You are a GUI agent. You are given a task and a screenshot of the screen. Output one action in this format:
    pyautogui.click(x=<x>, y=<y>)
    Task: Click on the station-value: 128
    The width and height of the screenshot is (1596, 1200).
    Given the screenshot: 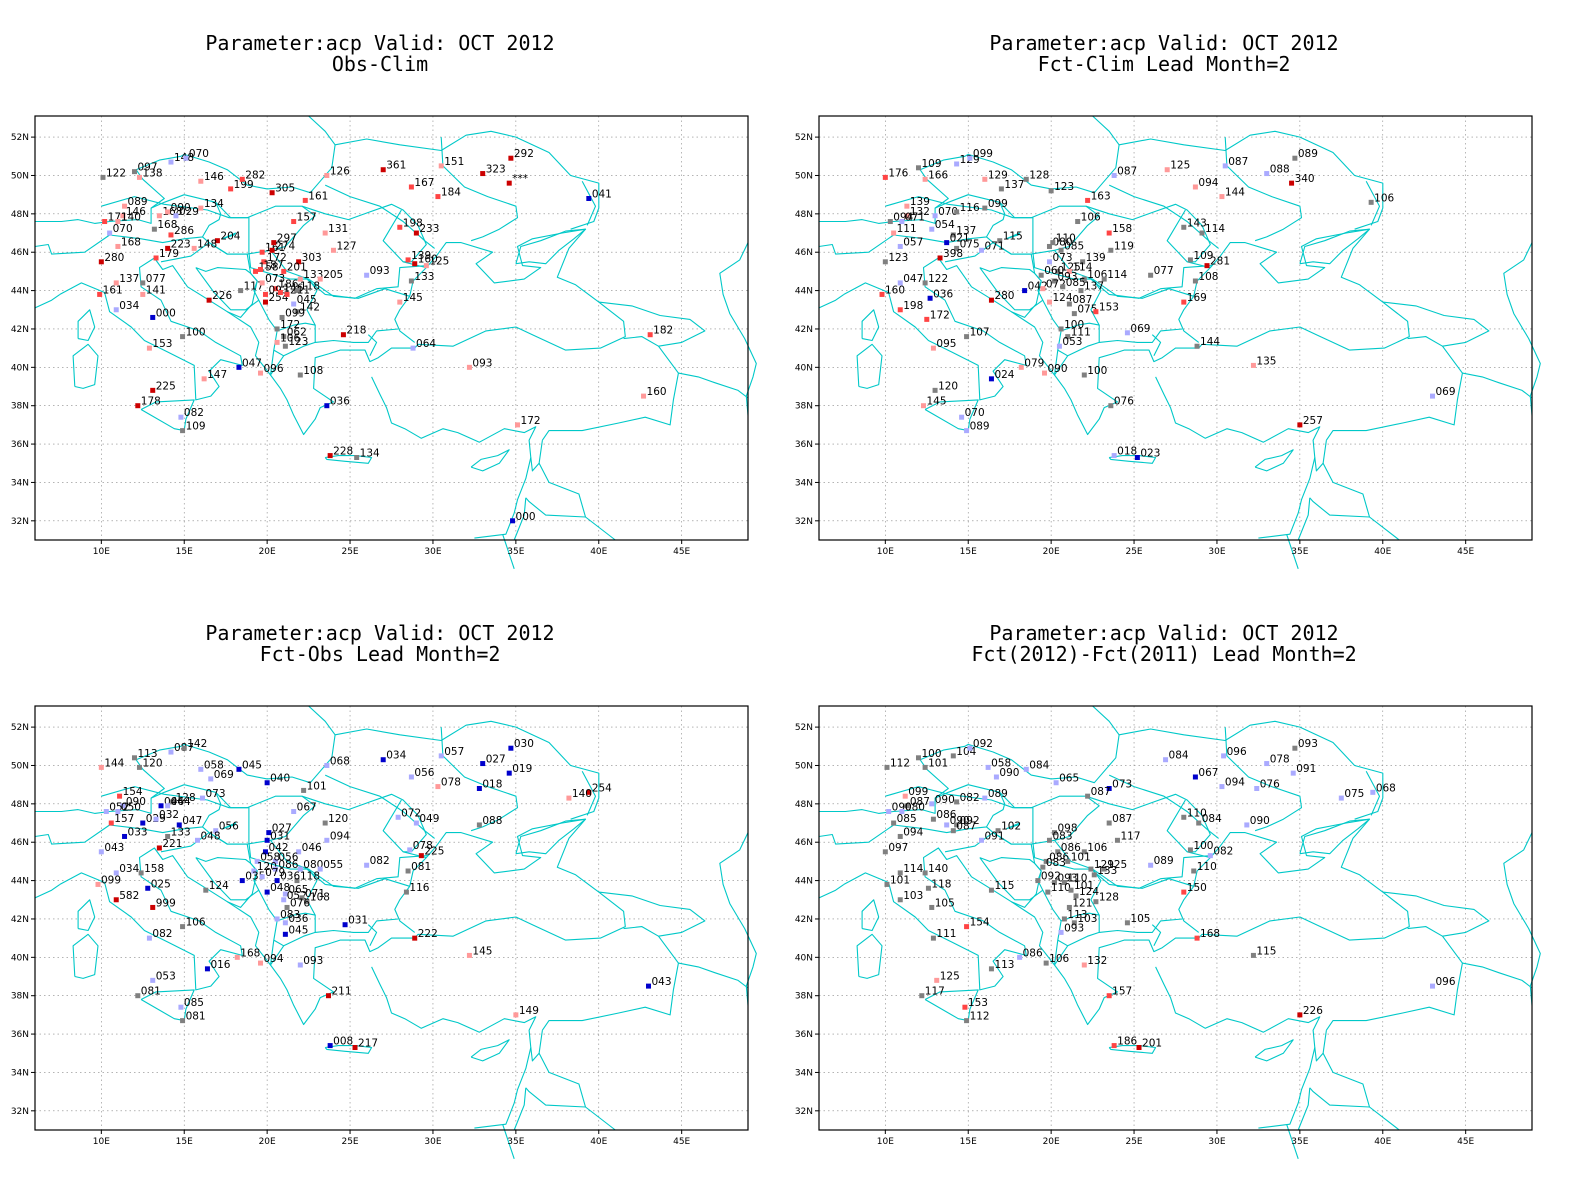 What is the action you would take?
    pyautogui.click(x=1109, y=898)
    